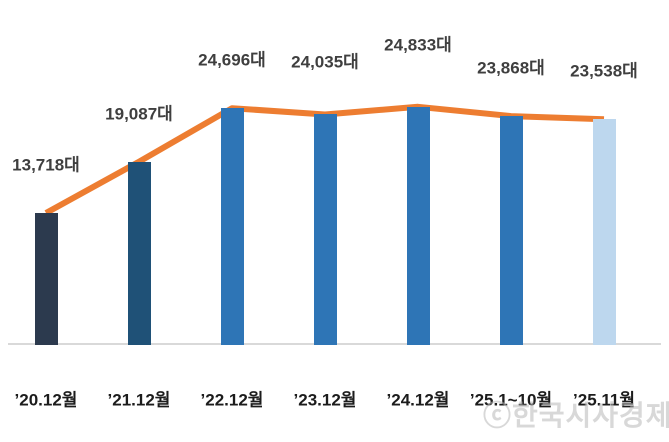 The width and height of the screenshot is (669, 442). Describe the element at coordinates (511, 68) in the screenshot. I see `data-label-6: 23,868대` at that location.